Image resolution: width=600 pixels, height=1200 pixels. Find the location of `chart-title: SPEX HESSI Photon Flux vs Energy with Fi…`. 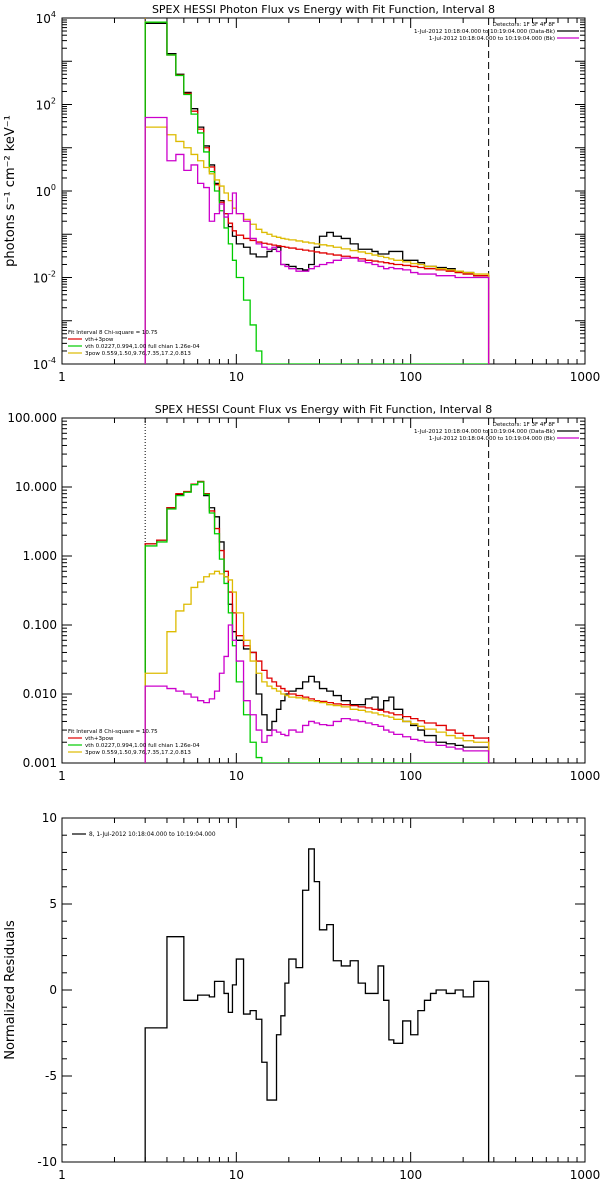

chart-title: SPEX HESSI Photon Flux vs Energy with Fi… is located at coordinates (323, 9).